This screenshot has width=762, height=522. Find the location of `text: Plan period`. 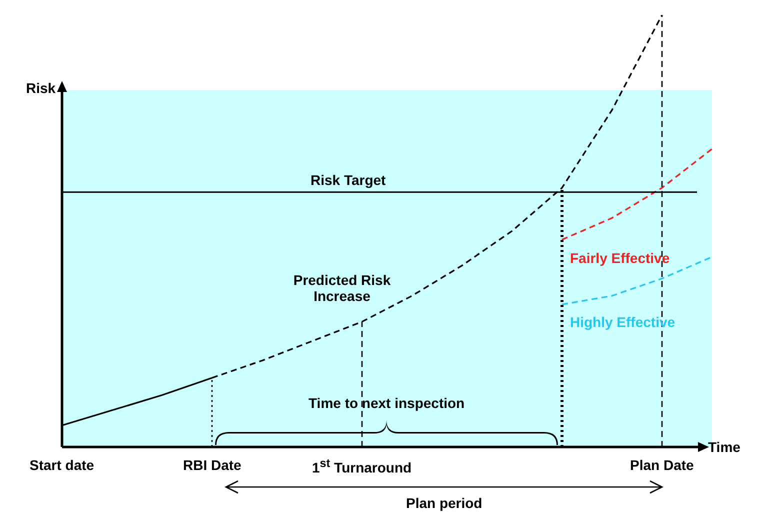

text: Plan period is located at coordinates (444, 503).